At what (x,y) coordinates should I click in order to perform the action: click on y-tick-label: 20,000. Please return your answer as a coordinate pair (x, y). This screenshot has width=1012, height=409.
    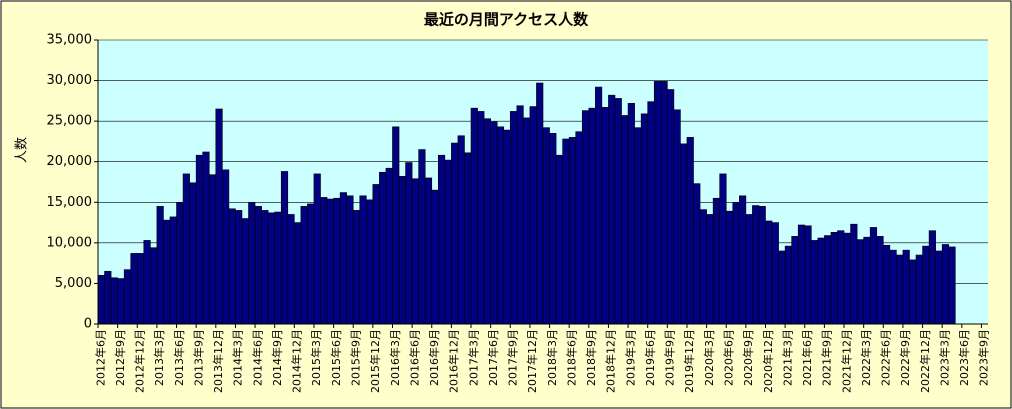
    Looking at the image, I should click on (70, 161).